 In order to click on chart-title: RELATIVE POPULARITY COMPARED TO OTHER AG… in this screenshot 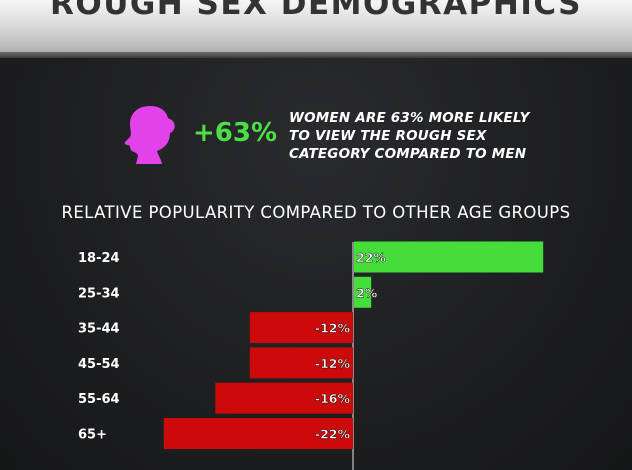, I will do `click(316, 212)`.